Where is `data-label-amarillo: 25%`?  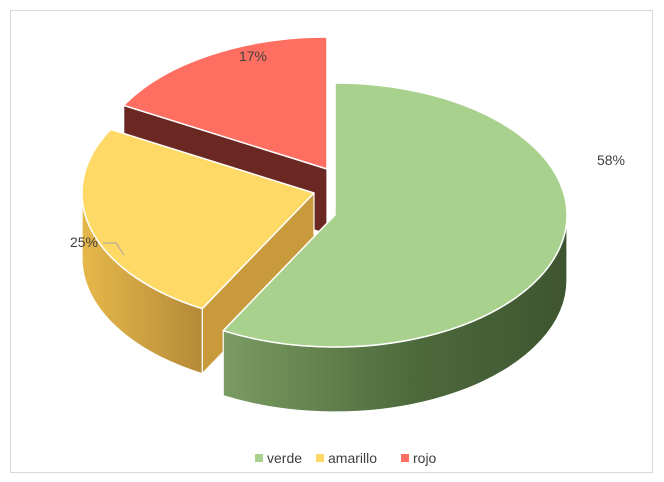
data-label-amarillo: 25% is located at coordinates (84, 242).